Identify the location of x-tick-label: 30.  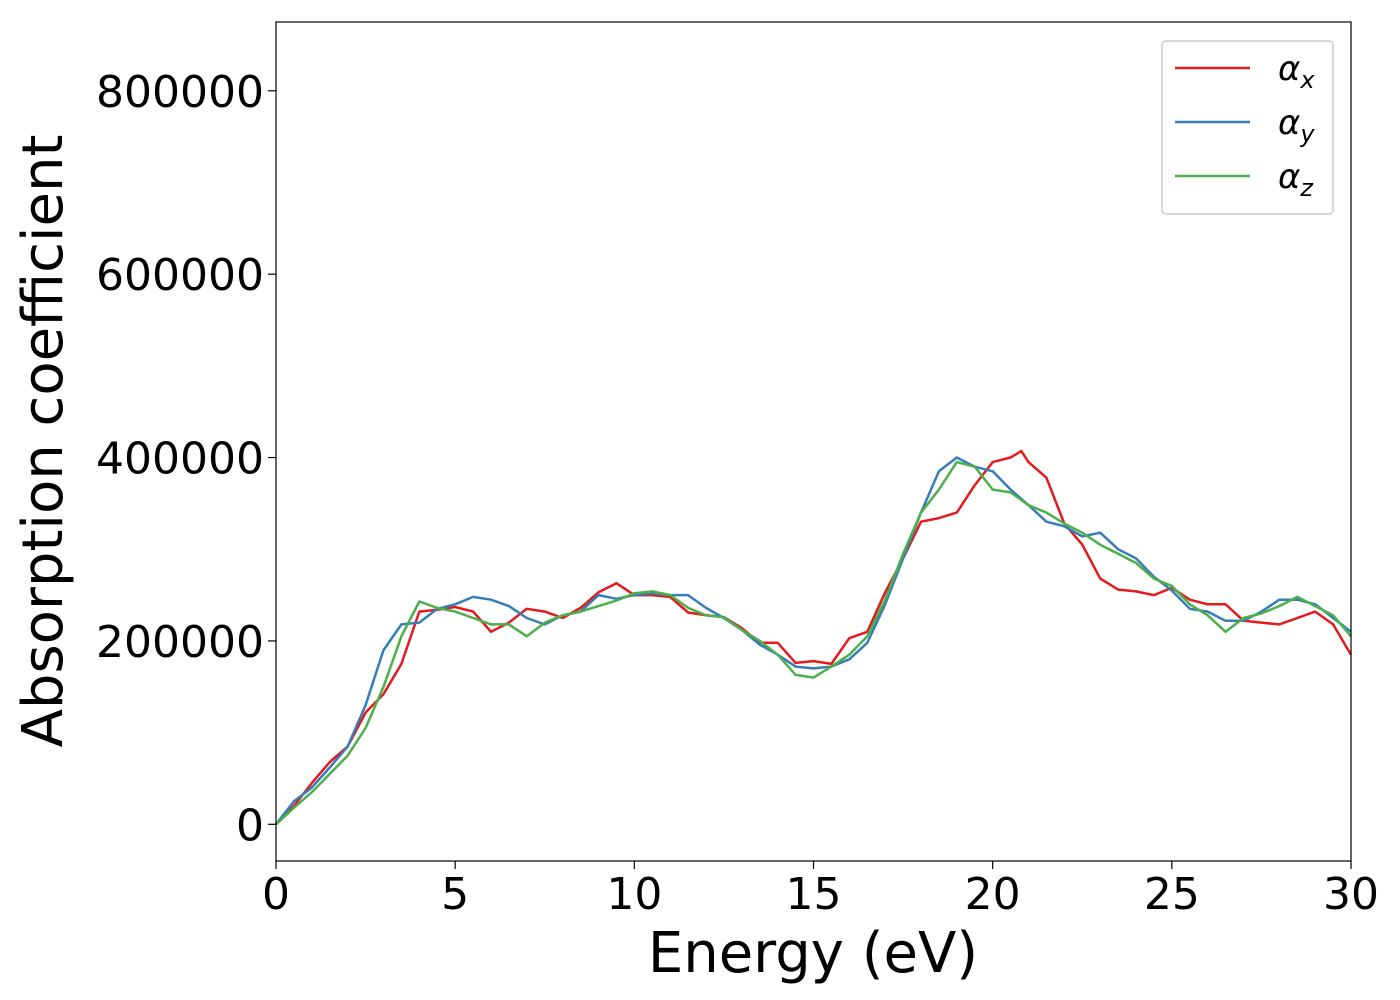
(1351, 894).